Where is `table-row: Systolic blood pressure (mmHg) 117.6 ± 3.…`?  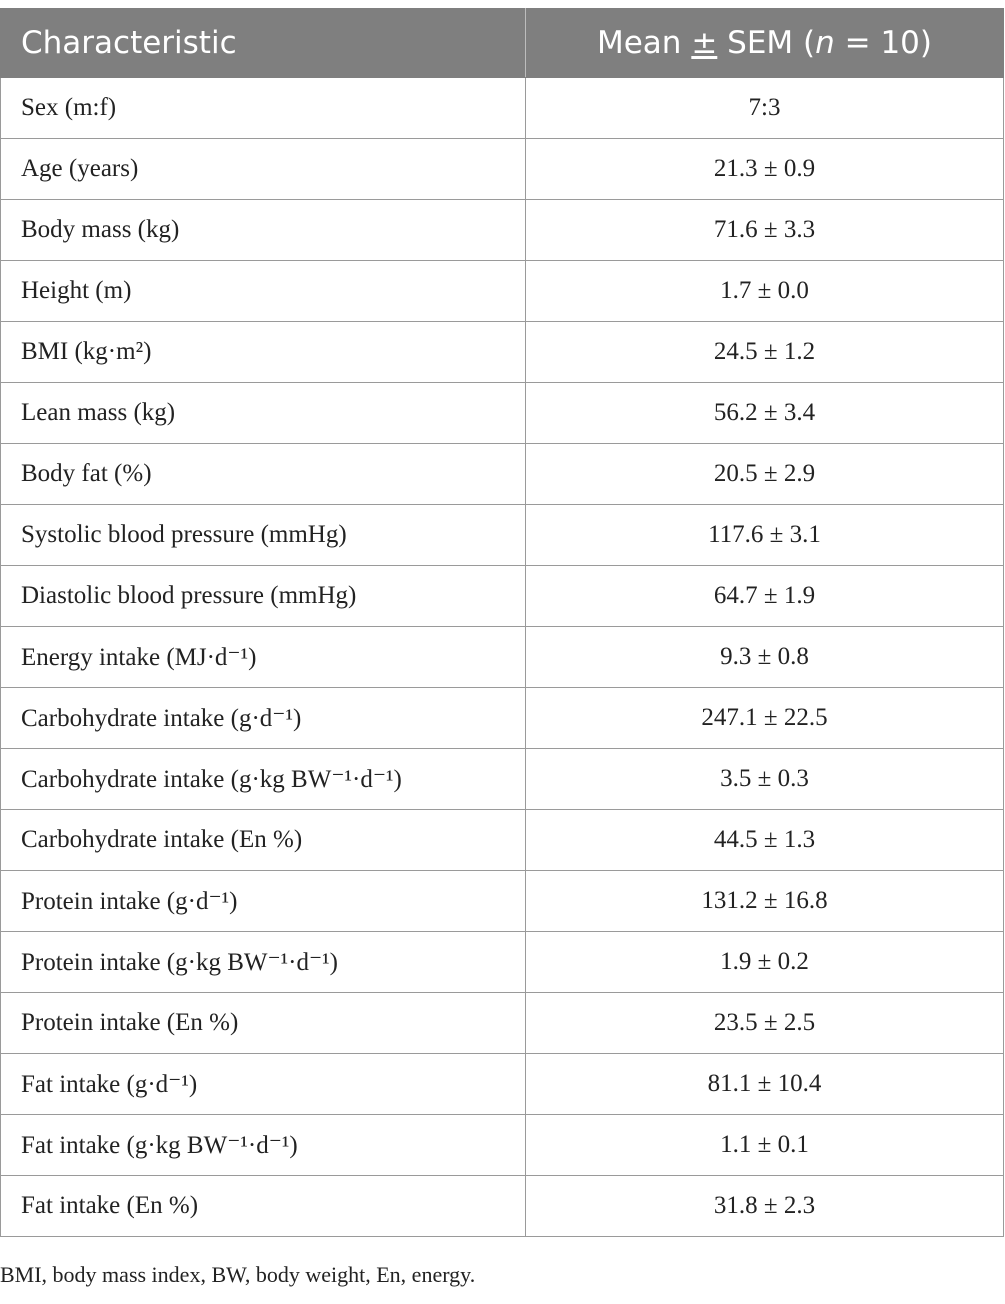 table-row: Systolic blood pressure (mmHg) 117.6 ± 3.… is located at coordinates (502, 535).